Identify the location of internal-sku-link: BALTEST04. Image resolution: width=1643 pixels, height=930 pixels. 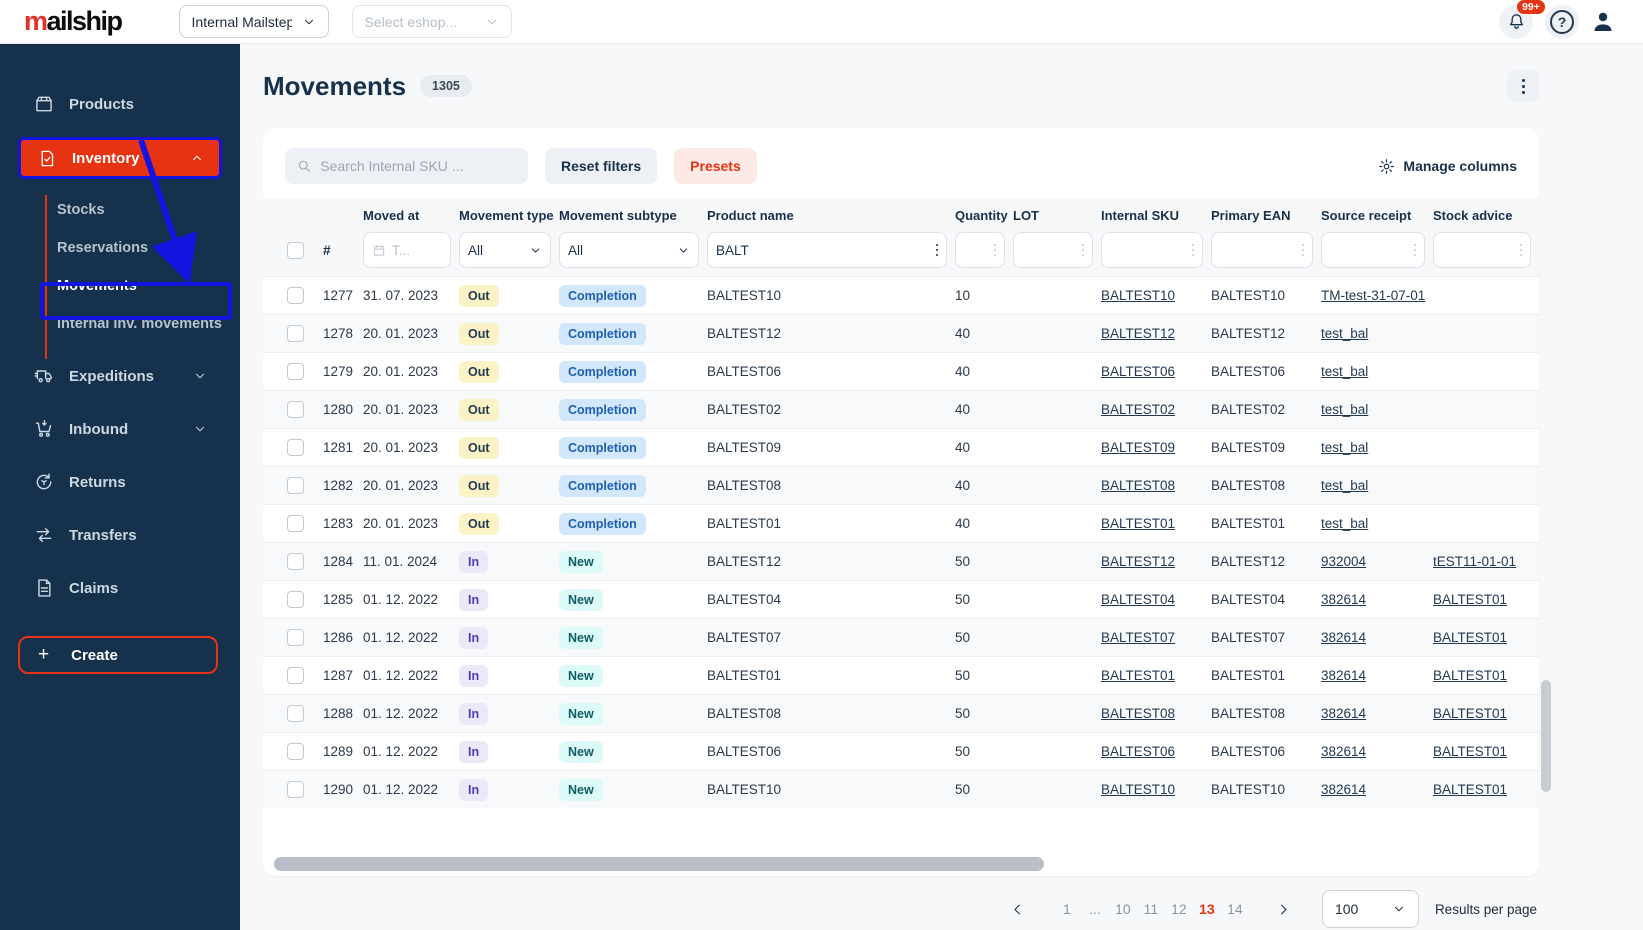
(1138, 599).